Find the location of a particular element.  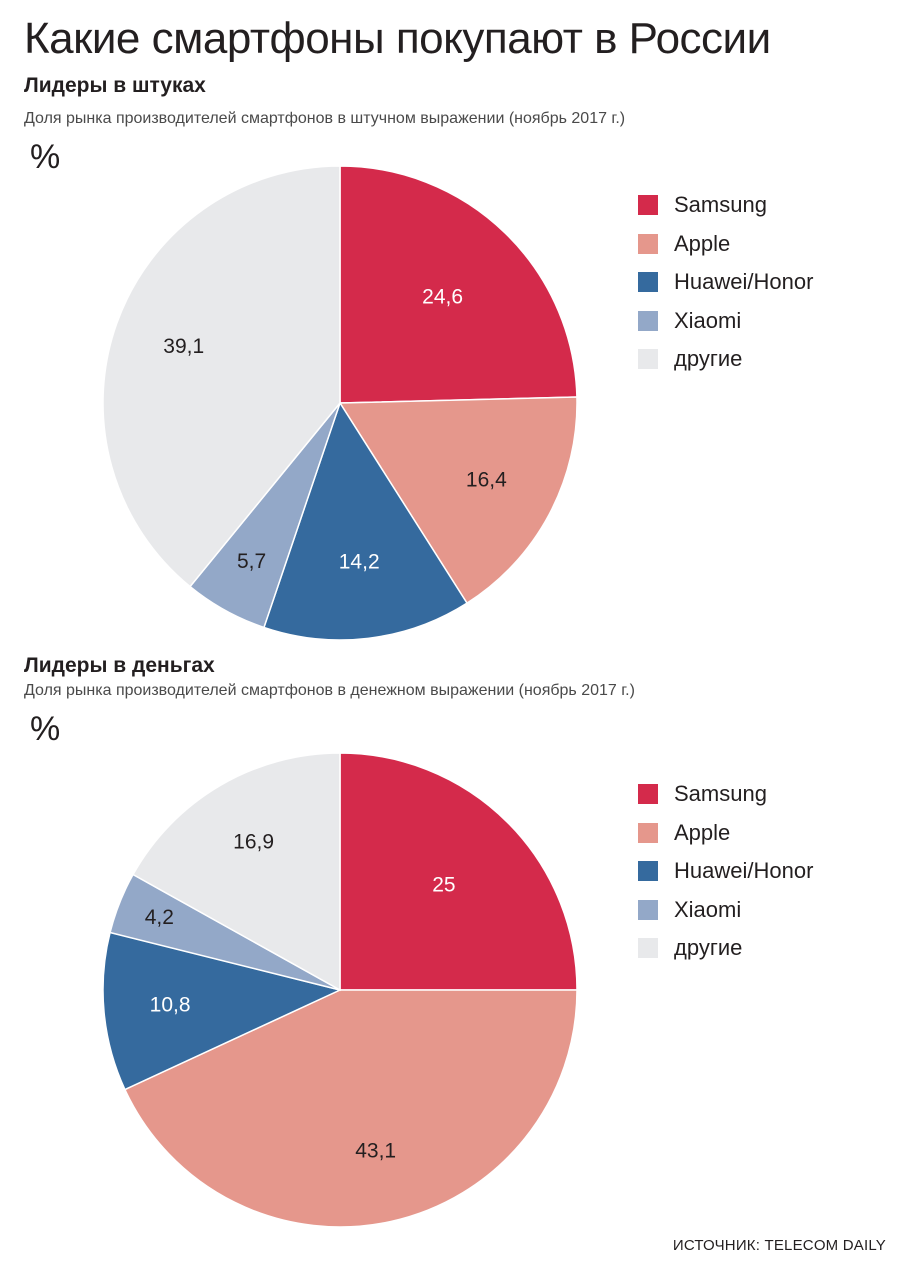

data-label-другие: 39,1 is located at coordinates (183, 346).